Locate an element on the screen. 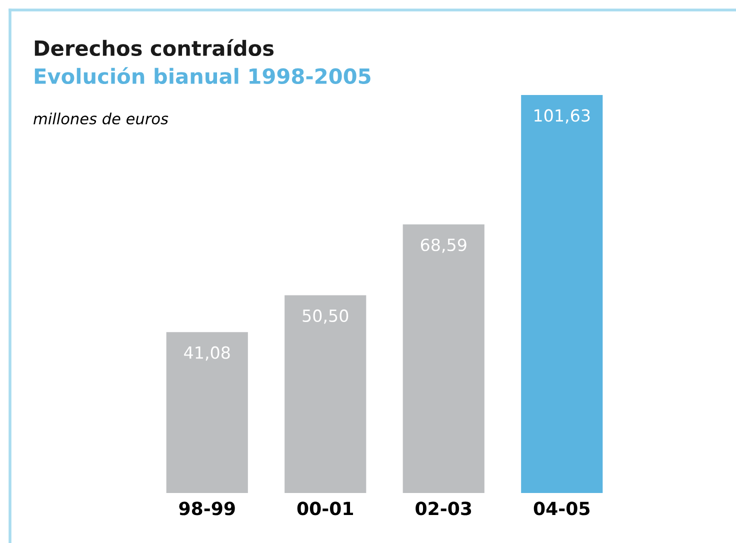 The width and height of the screenshot is (736, 543). x-tick-label: 98-99 is located at coordinates (207, 509).